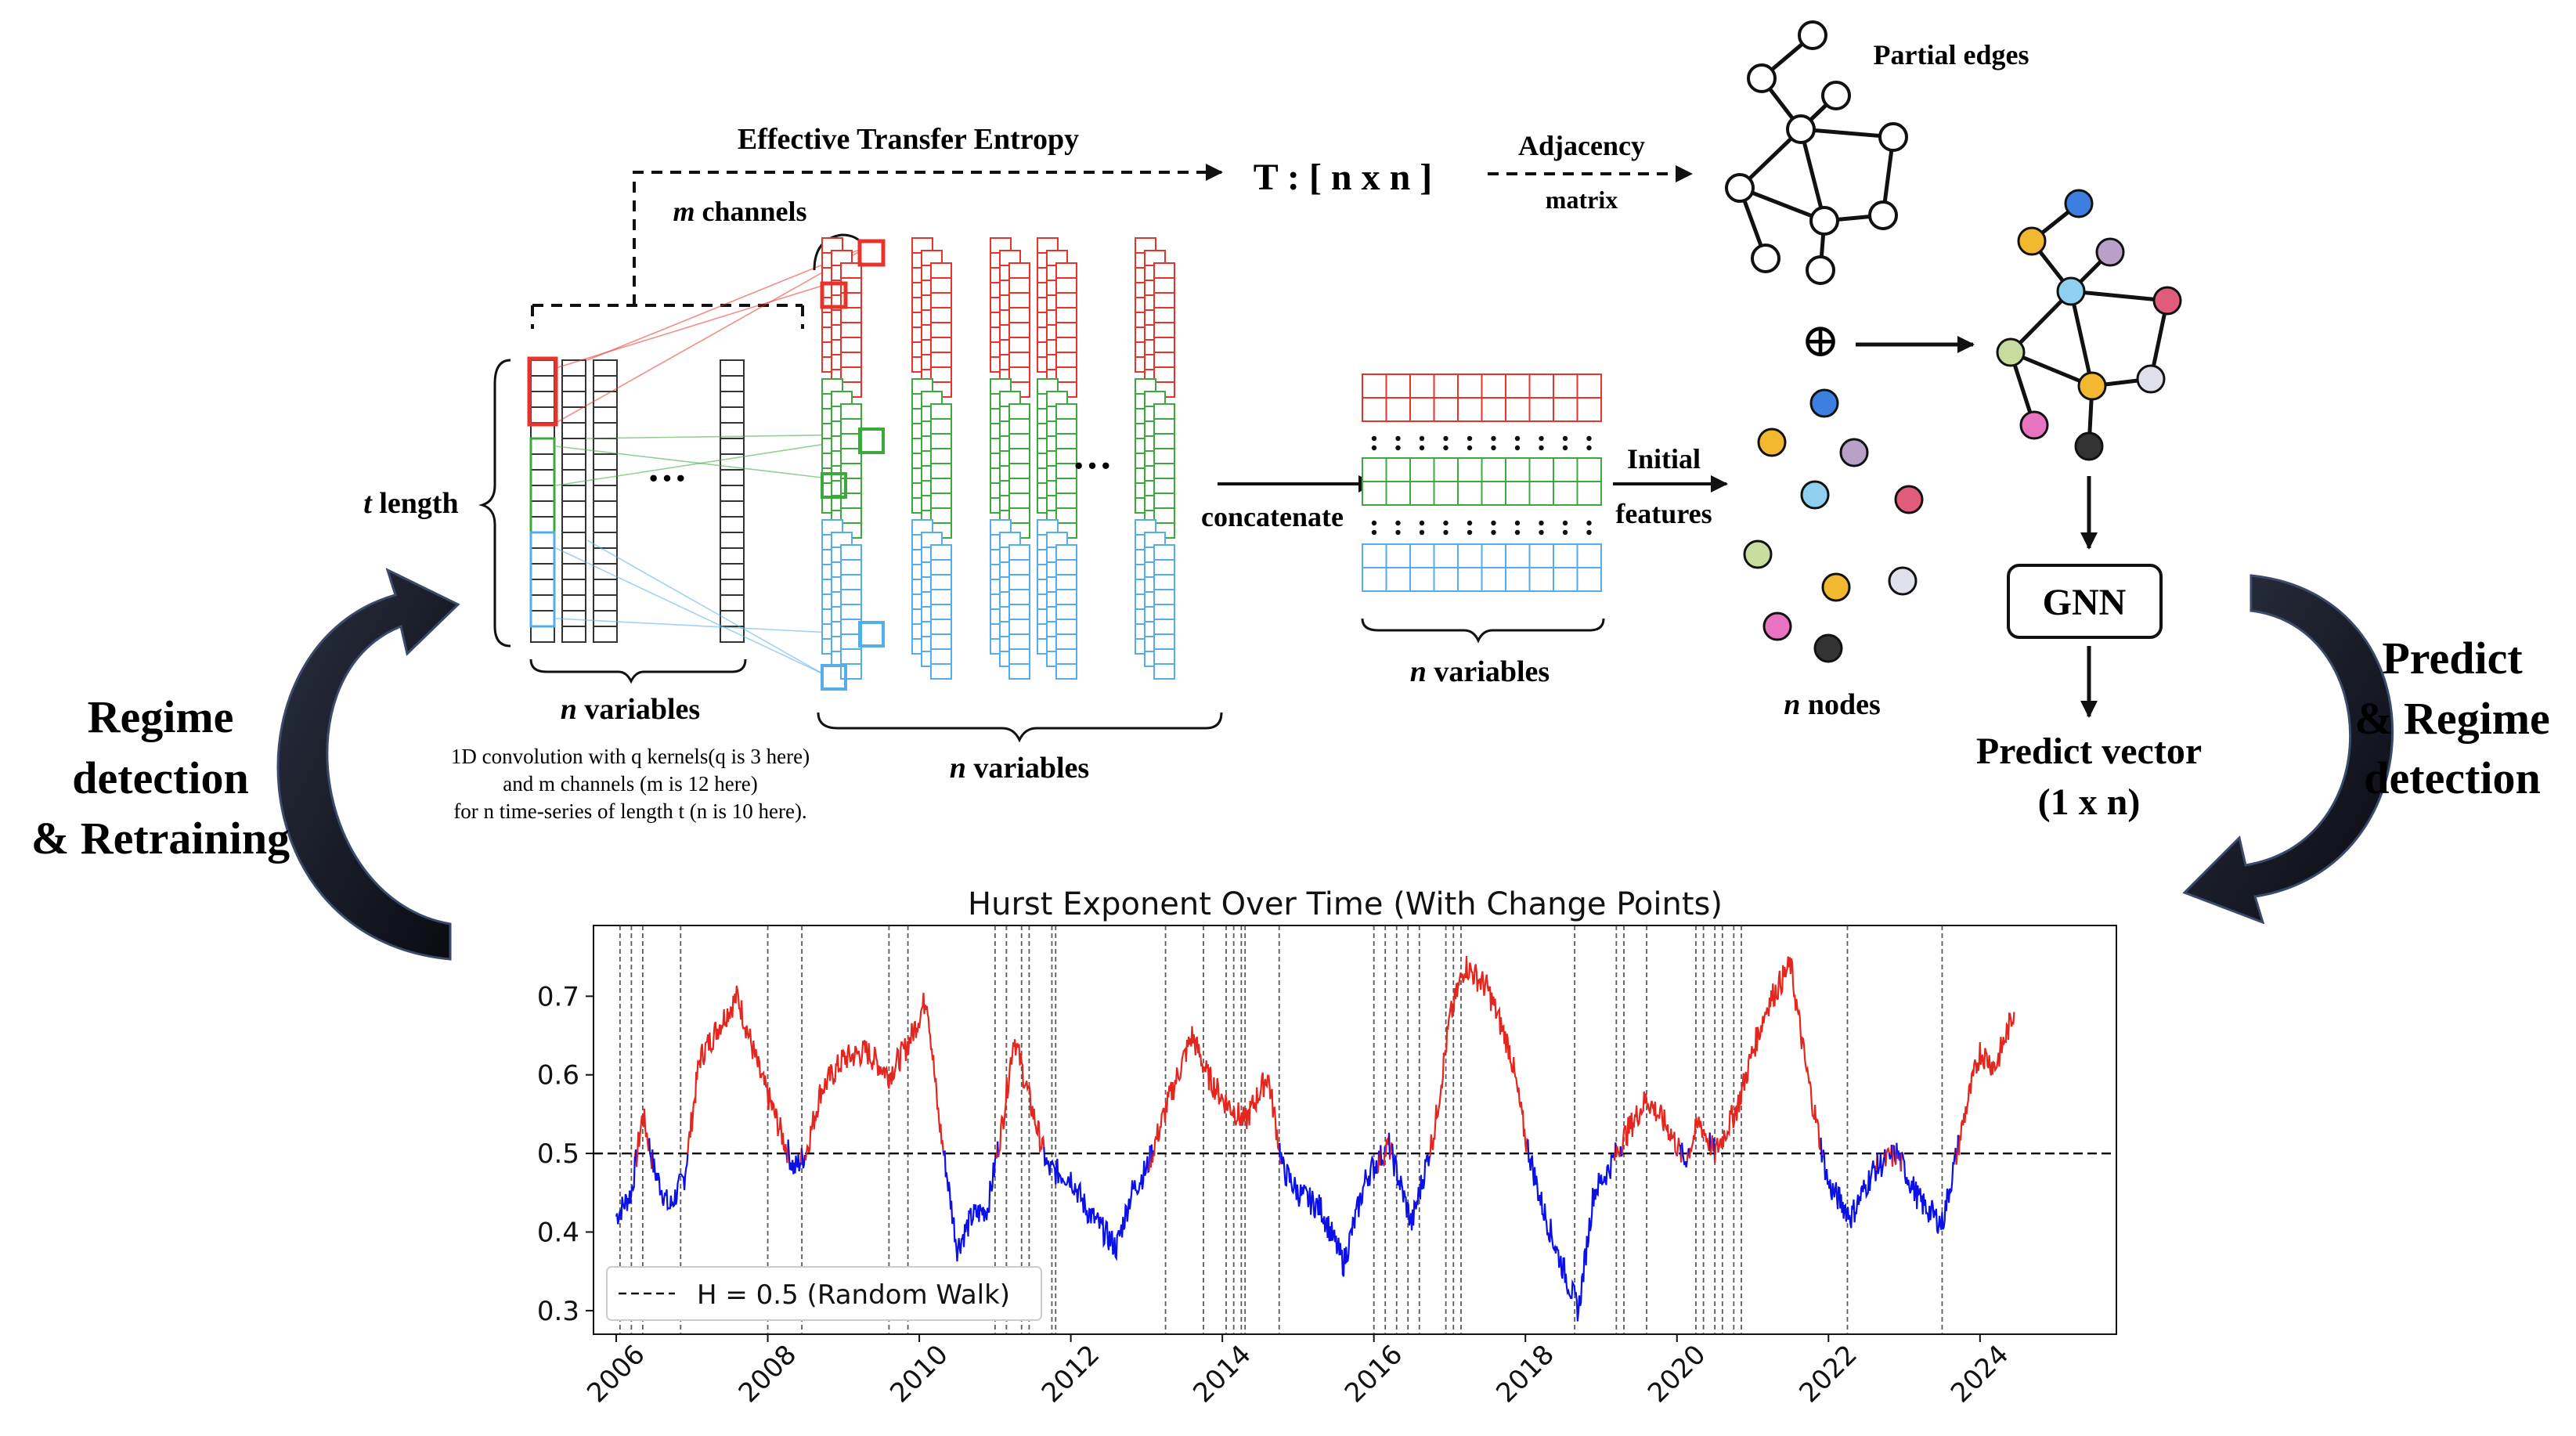 This screenshot has width=2576, height=1436. What do you see at coordinates (1664, 459) in the screenshot?
I see `initial-label: Initial` at bounding box center [1664, 459].